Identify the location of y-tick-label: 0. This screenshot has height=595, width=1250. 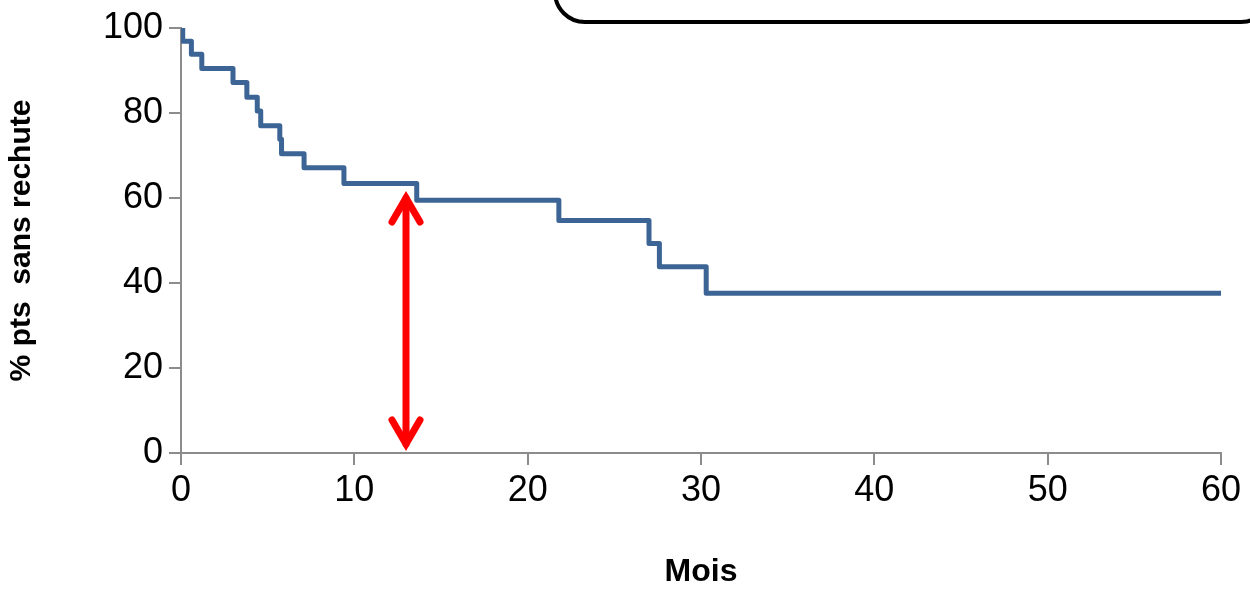
(152, 450).